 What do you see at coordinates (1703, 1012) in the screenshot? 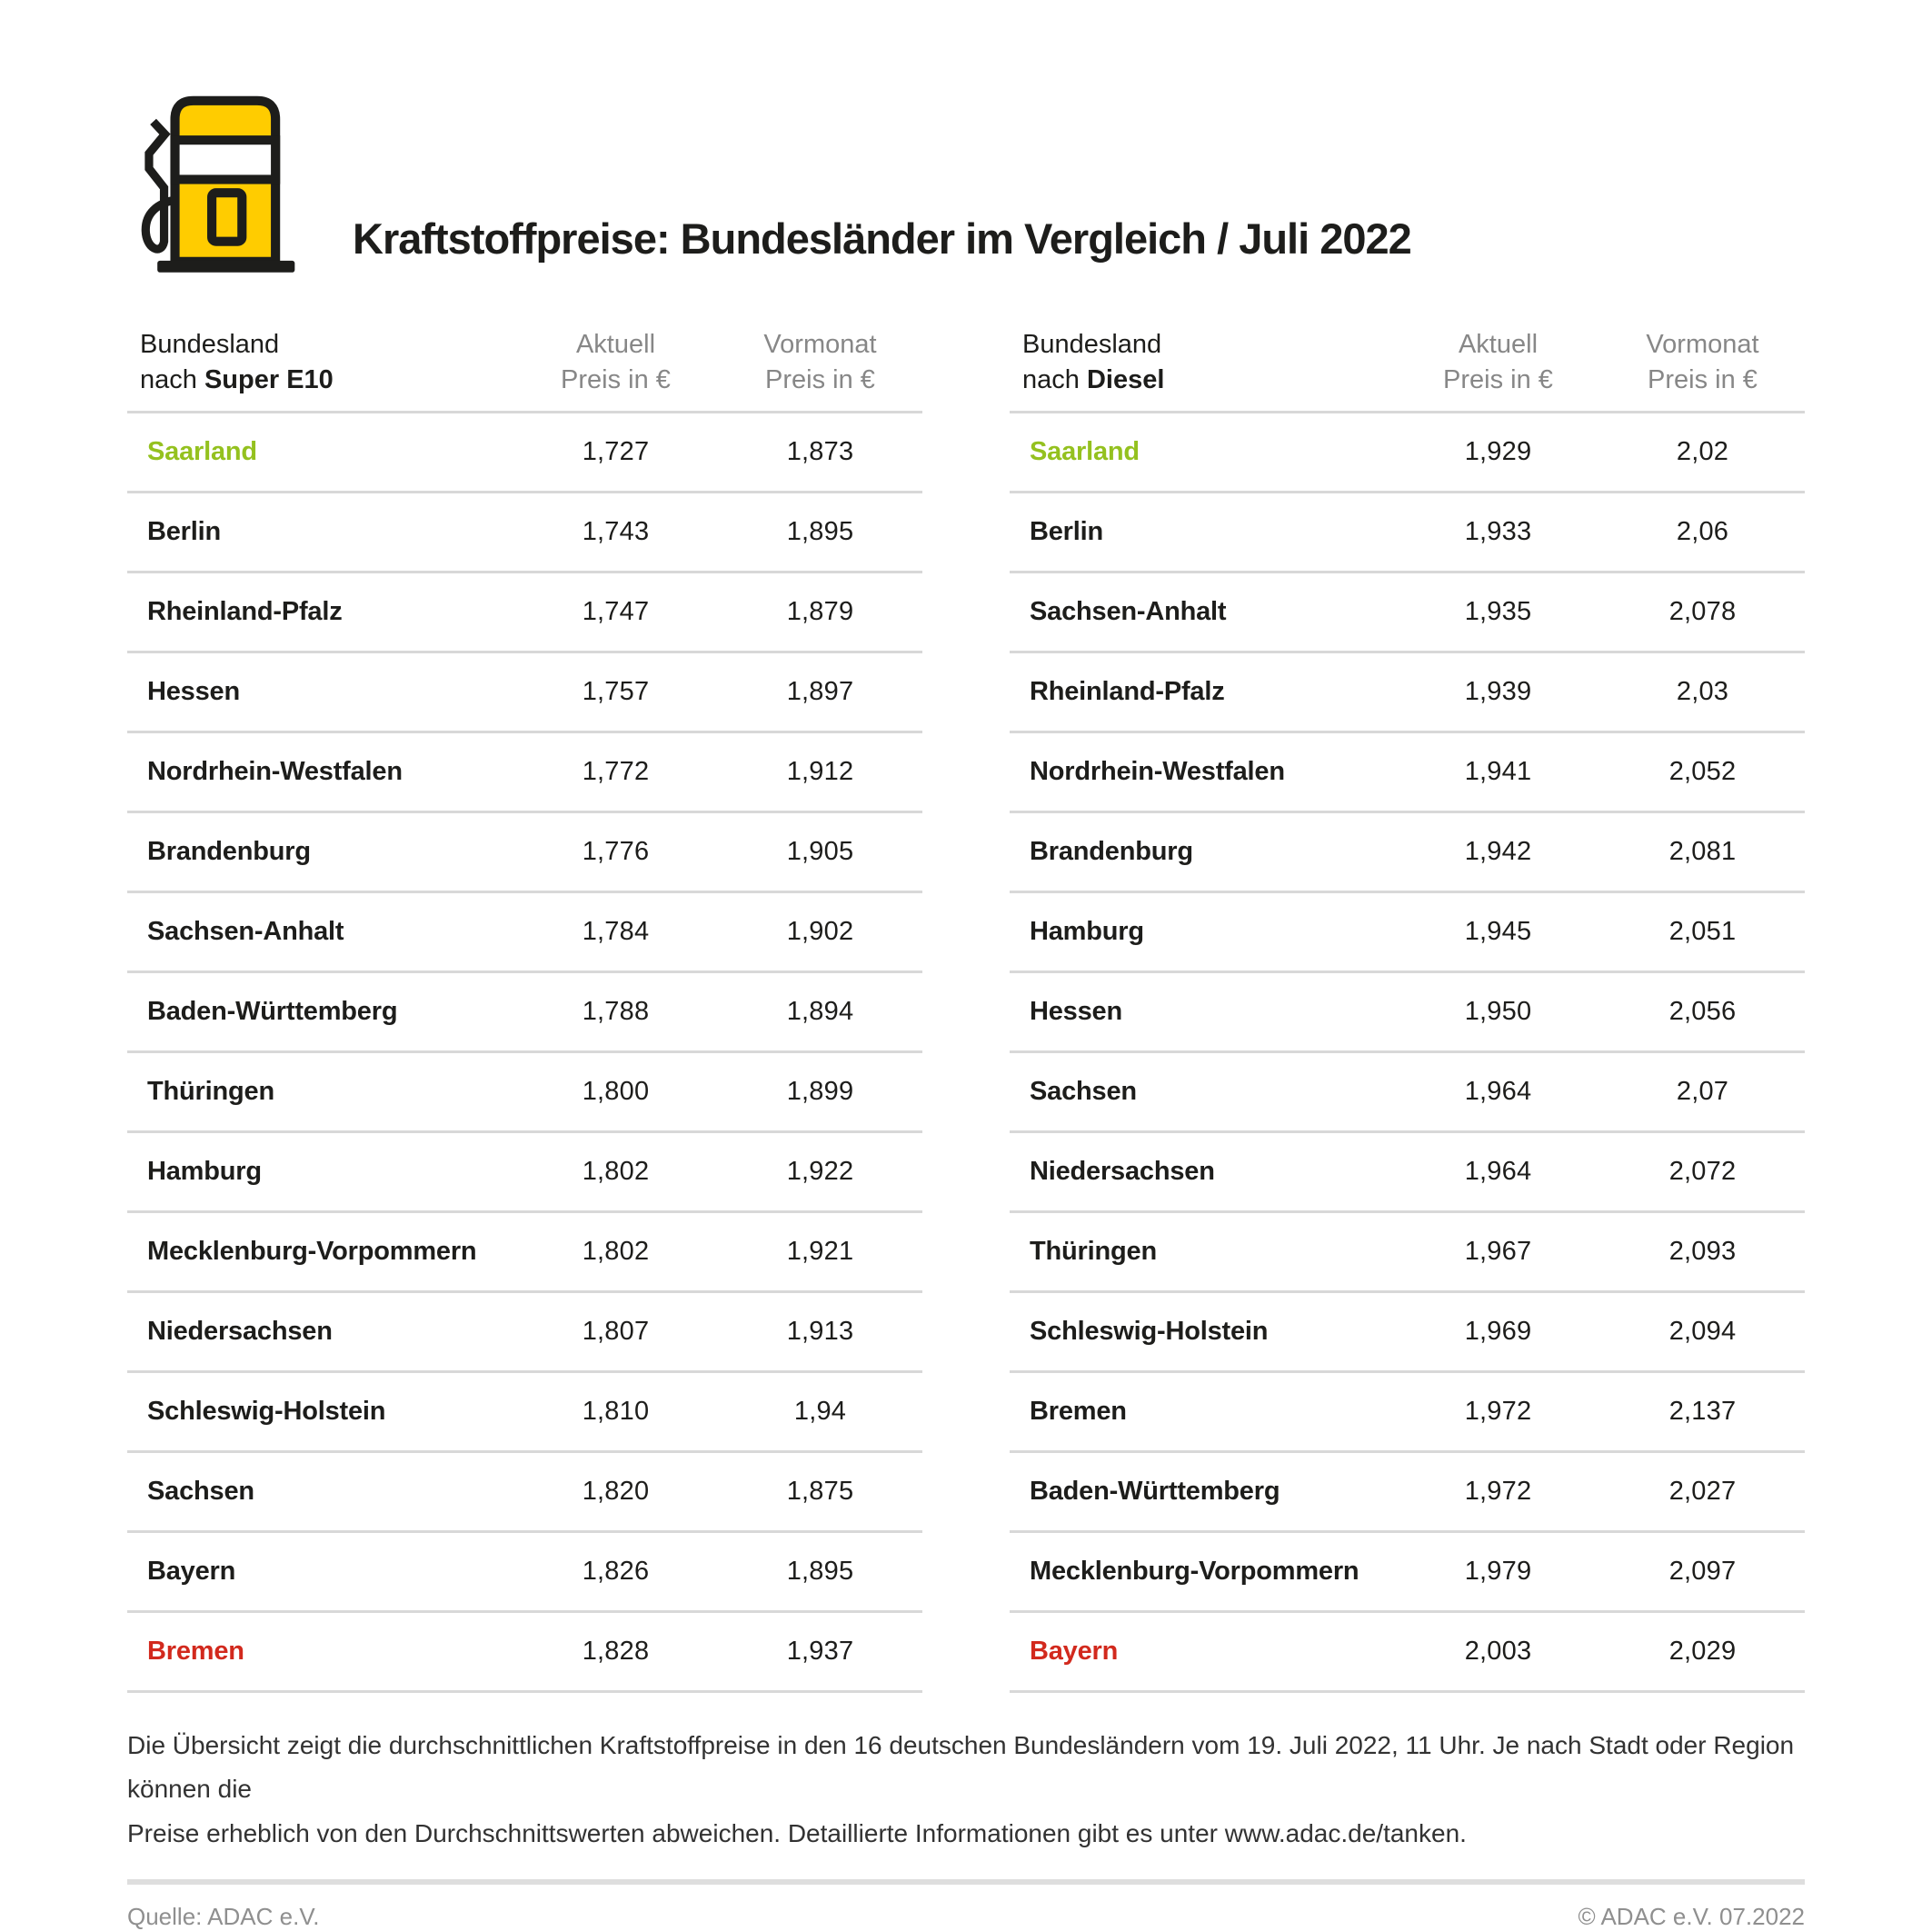
I see `price-vormonat: 2,056` at bounding box center [1703, 1012].